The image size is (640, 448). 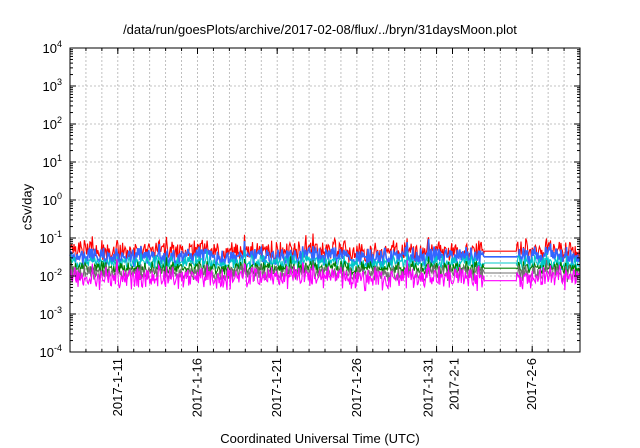 What do you see at coordinates (59, 82) in the screenshot?
I see `y-tick-exponent: 3` at bounding box center [59, 82].